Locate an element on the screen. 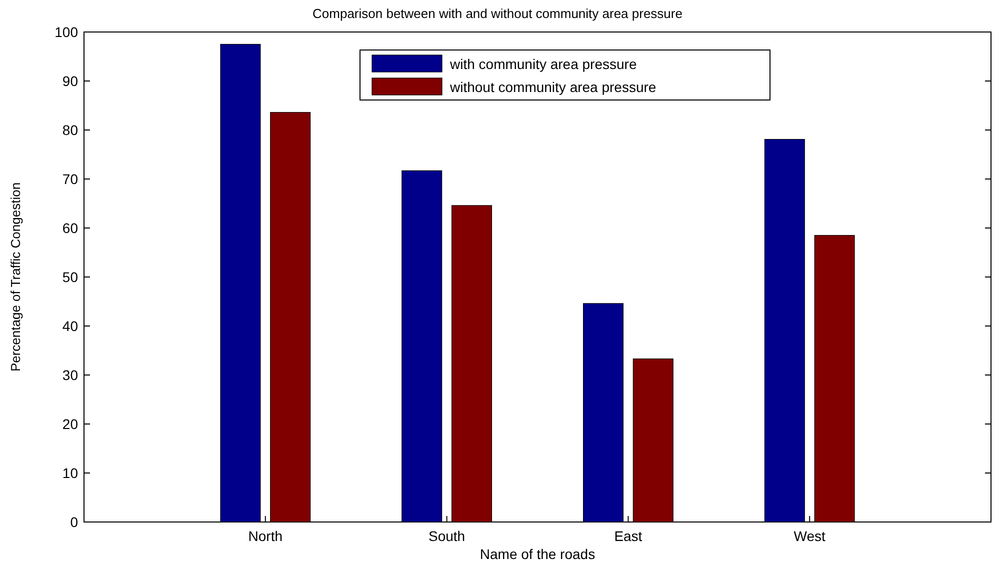  x-tick-label: North is located at coordinates (265, 536).